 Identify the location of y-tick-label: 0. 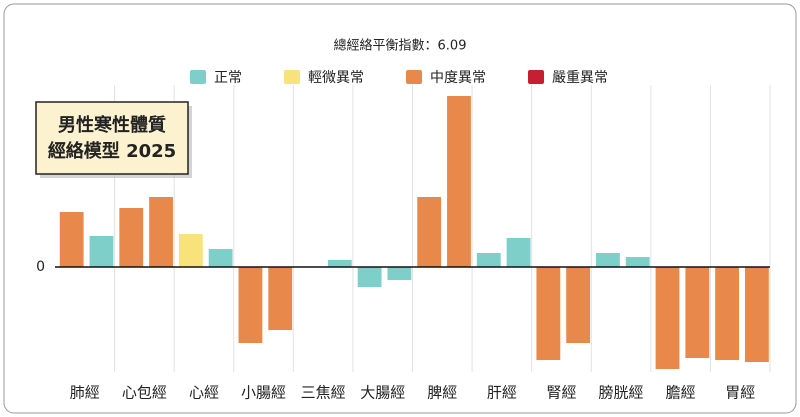
(40, 267).